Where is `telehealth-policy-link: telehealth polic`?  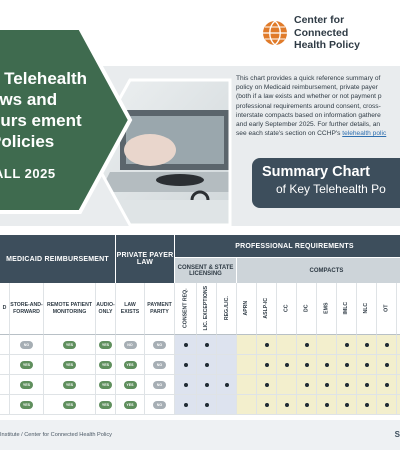 telehealth-policy-link: telehealth polic is located at coordinates (364, 134).